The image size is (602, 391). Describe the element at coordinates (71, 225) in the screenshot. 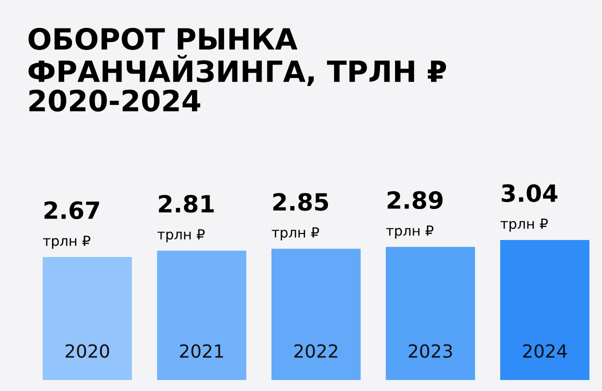

I see `data-label: 2.67 трлн ₽` at that location.